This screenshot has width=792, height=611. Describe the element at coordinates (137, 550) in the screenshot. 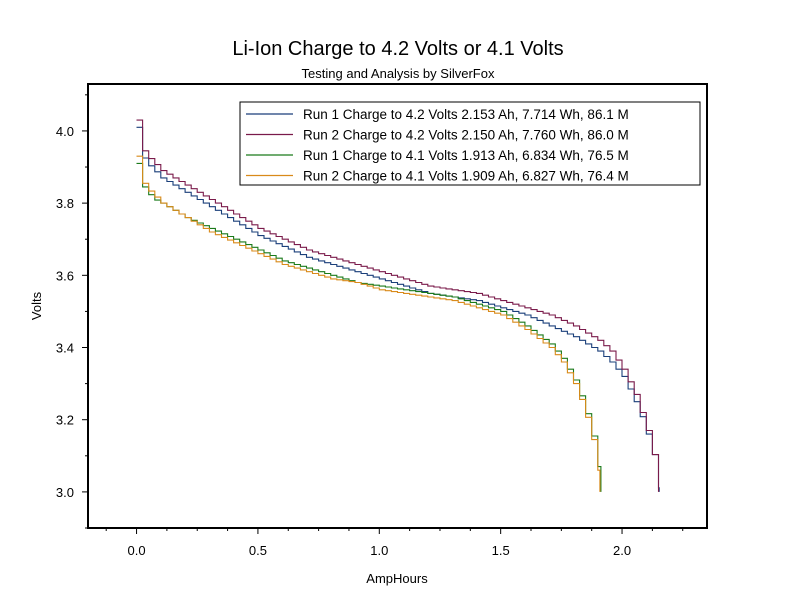

I see `x-tick-label: 0.0` at that location.